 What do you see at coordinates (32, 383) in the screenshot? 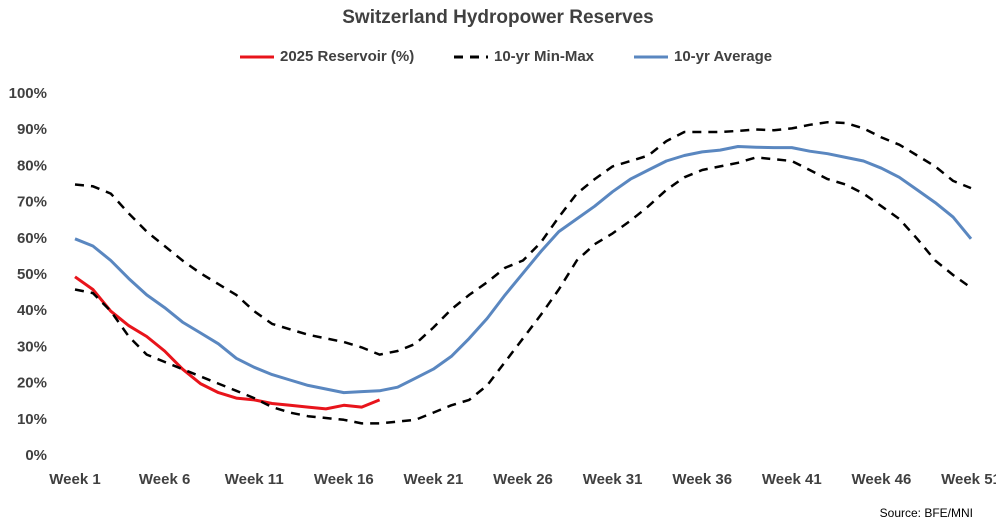
I see `y-tick-label: 20%` at bounding box center [32, 383].